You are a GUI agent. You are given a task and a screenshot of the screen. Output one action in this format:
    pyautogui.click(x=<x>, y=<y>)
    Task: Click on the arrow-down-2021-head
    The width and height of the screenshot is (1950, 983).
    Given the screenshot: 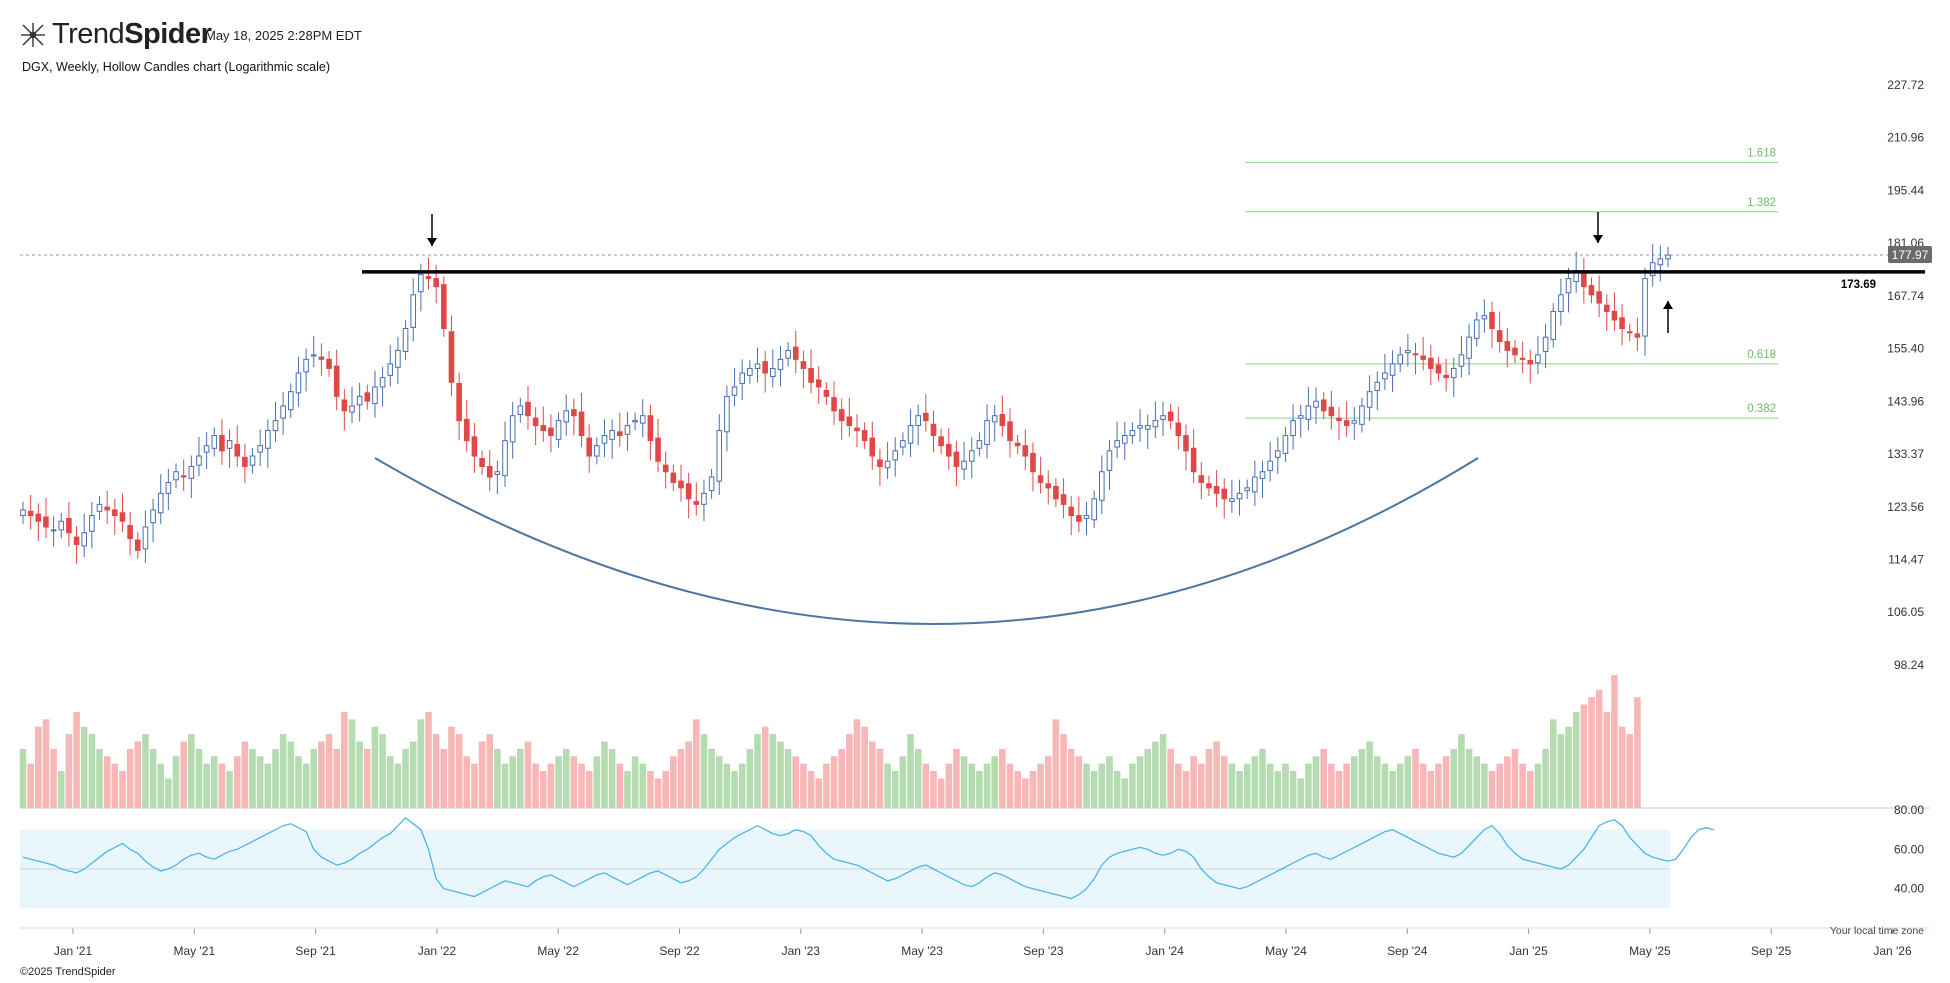 What is the action you would take?
    pyautogui.click(x=432, y=242)
    